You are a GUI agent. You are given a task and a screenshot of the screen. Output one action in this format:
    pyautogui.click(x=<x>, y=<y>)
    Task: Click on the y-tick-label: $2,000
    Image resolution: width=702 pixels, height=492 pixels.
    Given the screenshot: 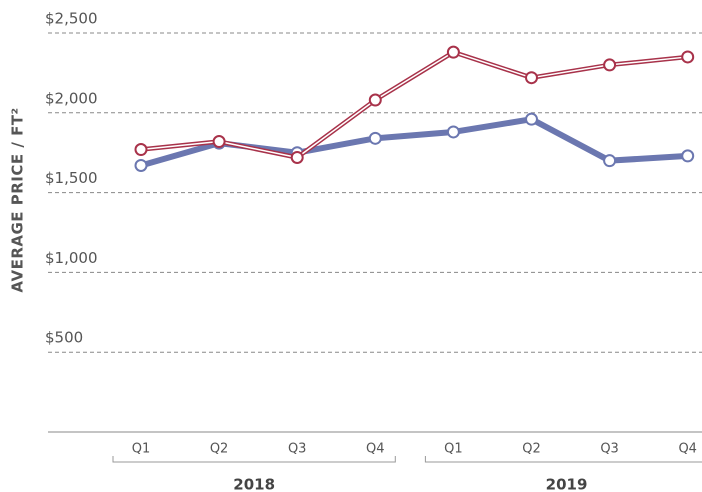 What is the action you would take?
    pyautogui.click(x=71, y=98)
    